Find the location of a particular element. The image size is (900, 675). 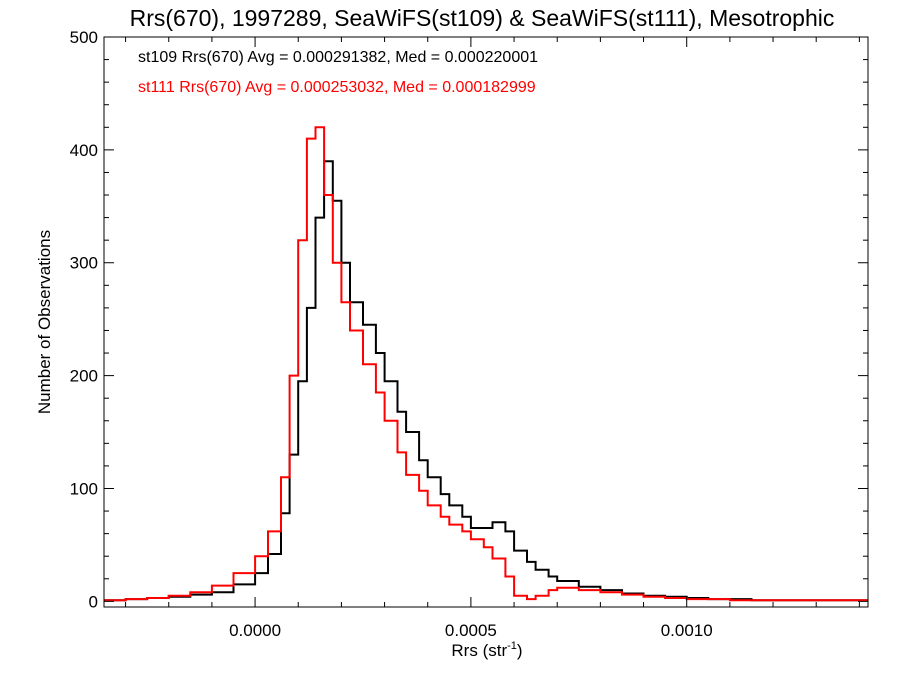

y-axis-label: Number of Observations is located at coordinates (44, 322).